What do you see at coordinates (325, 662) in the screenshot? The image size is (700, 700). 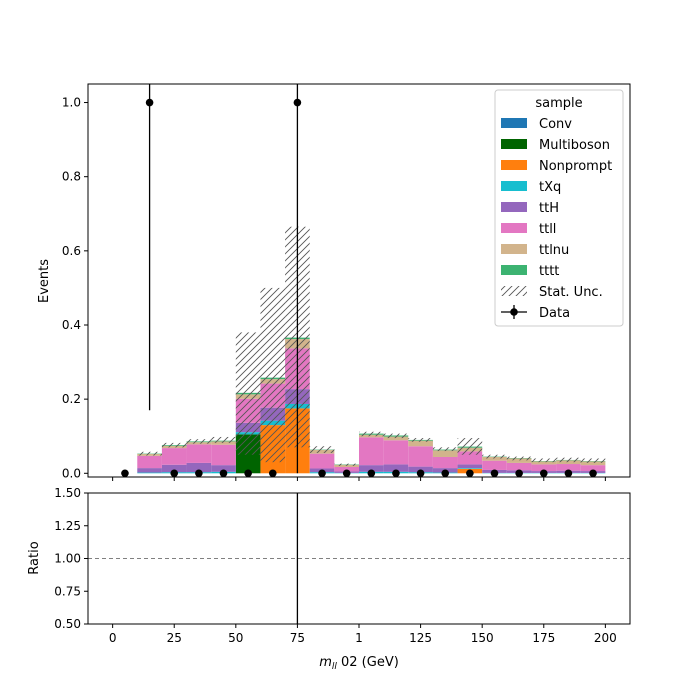 I see `x-axis-label-main: m` at bounding box center [325, 662].